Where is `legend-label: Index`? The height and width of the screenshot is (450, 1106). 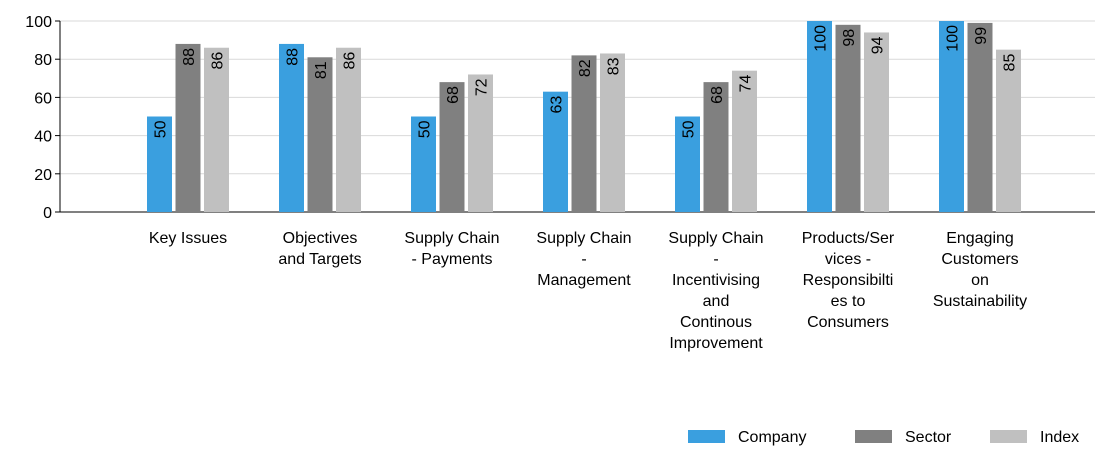 legend-label: Index is located at coordinates (1059, 437).